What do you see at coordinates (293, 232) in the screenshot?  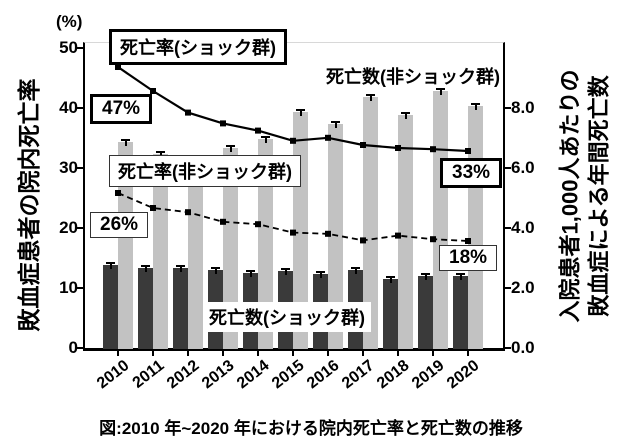 I see `line-rate-nonshock-marker-2015` at bounding box center [293, 232].